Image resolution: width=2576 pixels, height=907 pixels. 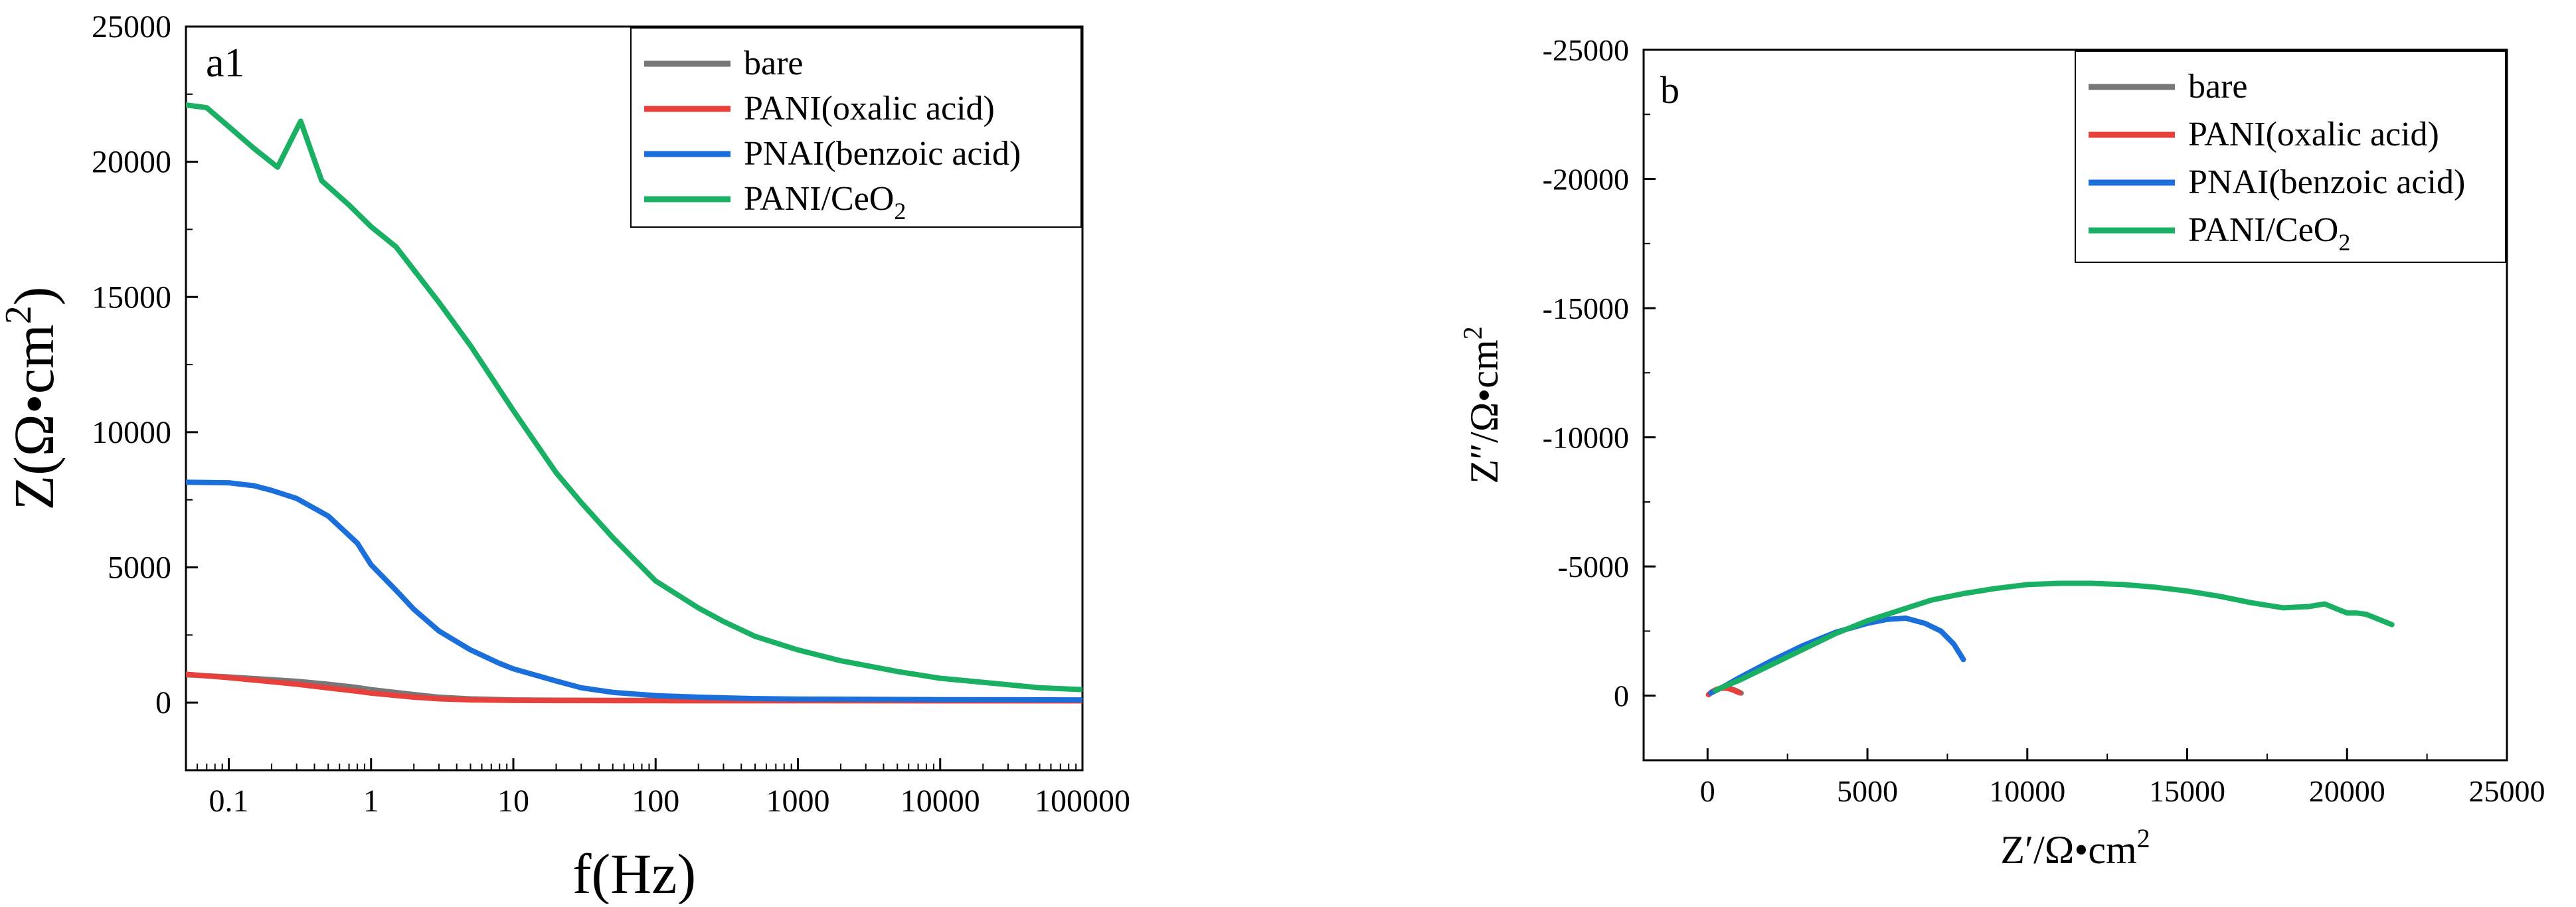 What do you see at coordinates (1867, 791) in the screenshot?
I see `x-tick-label: 5000` at bounding box center [1867, 791].